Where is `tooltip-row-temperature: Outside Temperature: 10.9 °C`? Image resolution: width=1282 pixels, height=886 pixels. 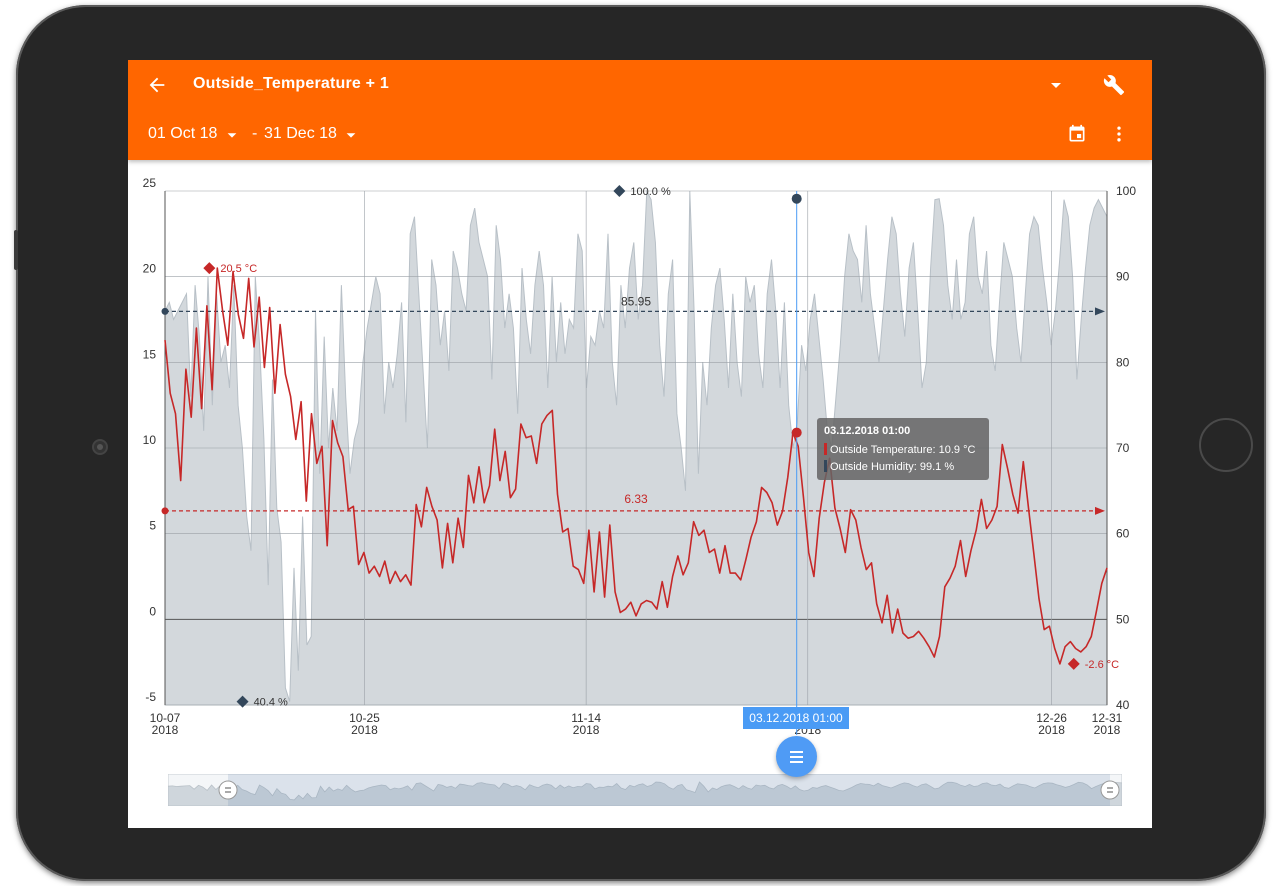 tooltip-row-temperature: Outside Temperature: 10.9 °C is located at coordinates (899, 450).